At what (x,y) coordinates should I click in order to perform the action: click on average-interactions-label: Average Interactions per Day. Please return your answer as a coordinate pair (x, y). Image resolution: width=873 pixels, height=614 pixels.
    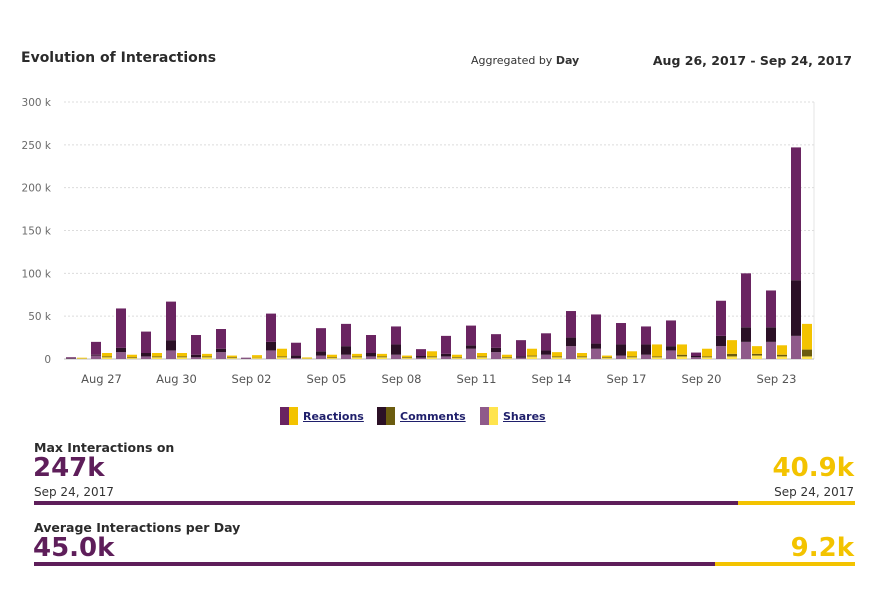
    Looking at the image, I should click on (137, 527).